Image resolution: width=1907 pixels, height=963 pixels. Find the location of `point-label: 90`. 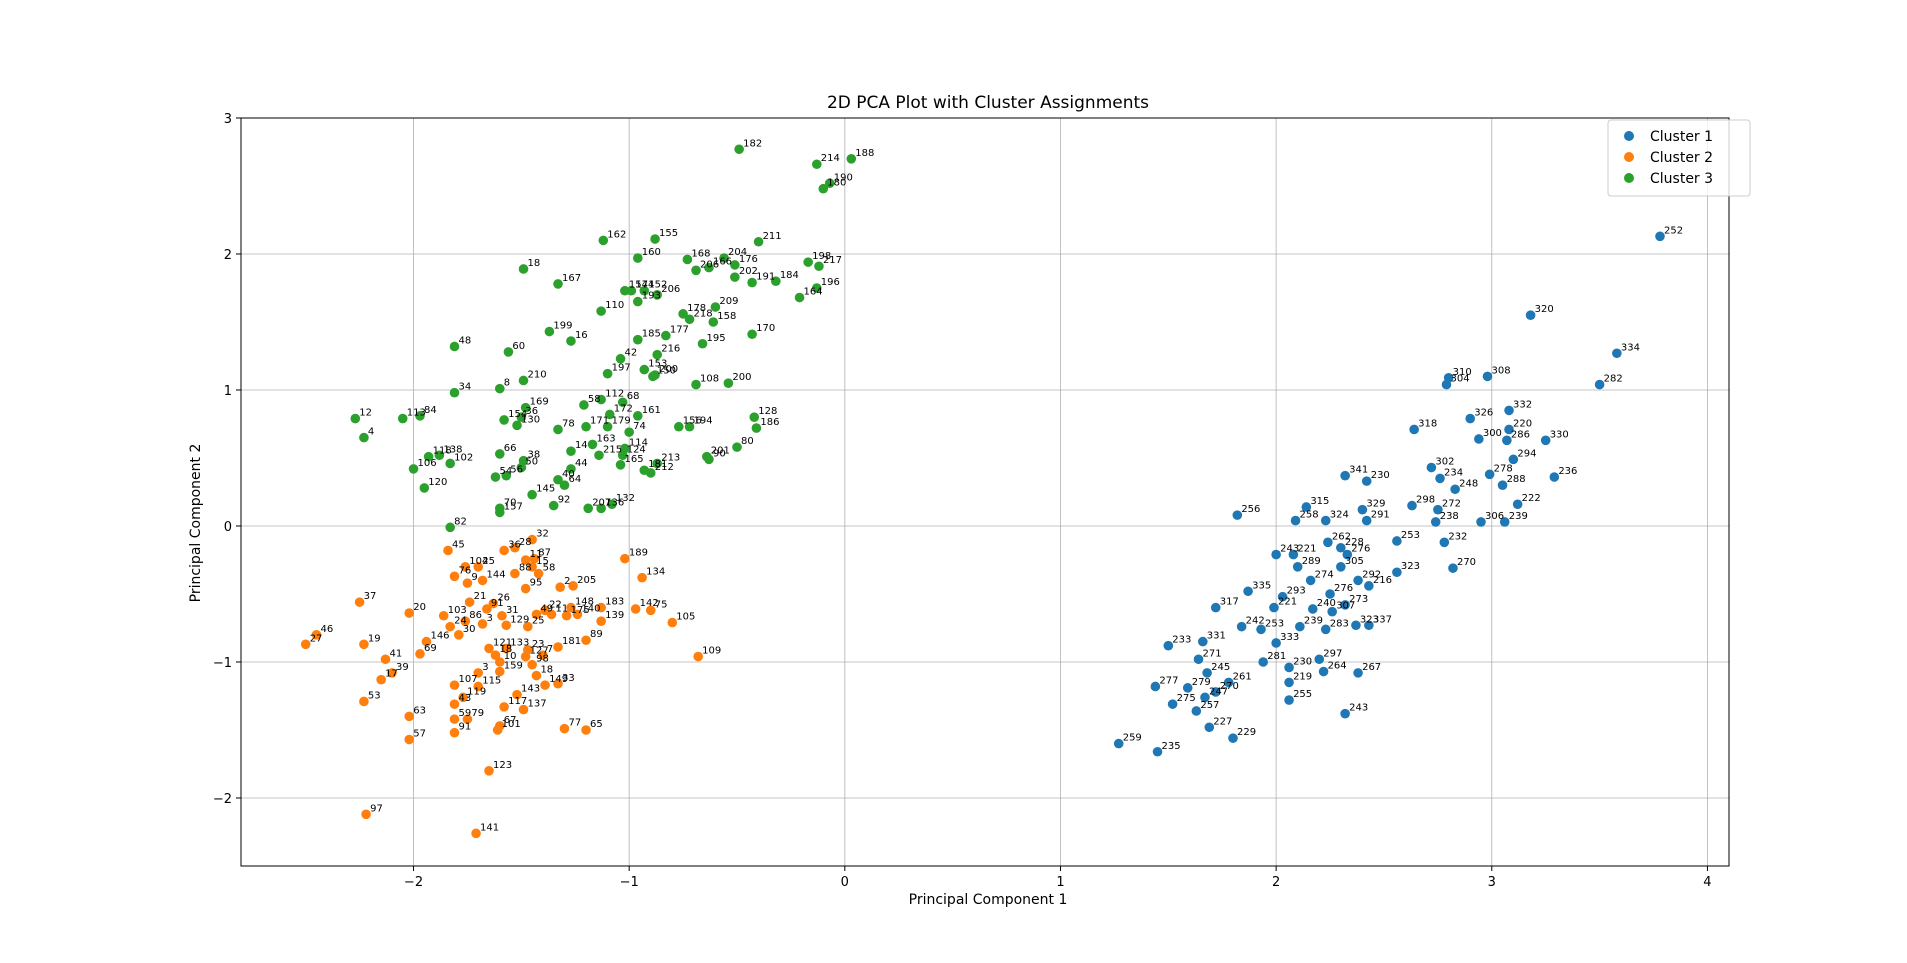

point-label: 90 is located at coordinates (719, 453).